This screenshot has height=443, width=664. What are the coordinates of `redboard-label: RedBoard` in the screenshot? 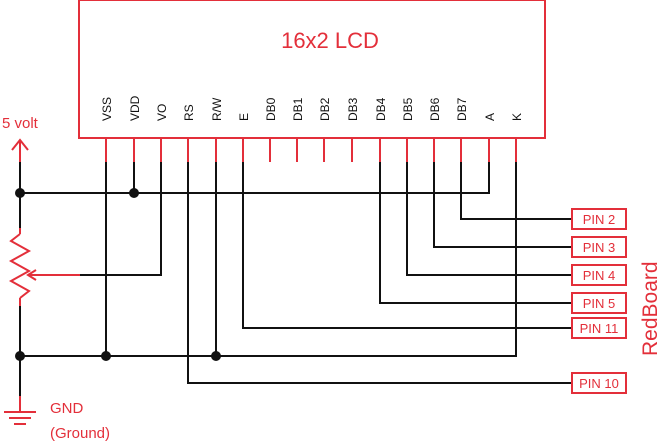 It's located at (650, 308).